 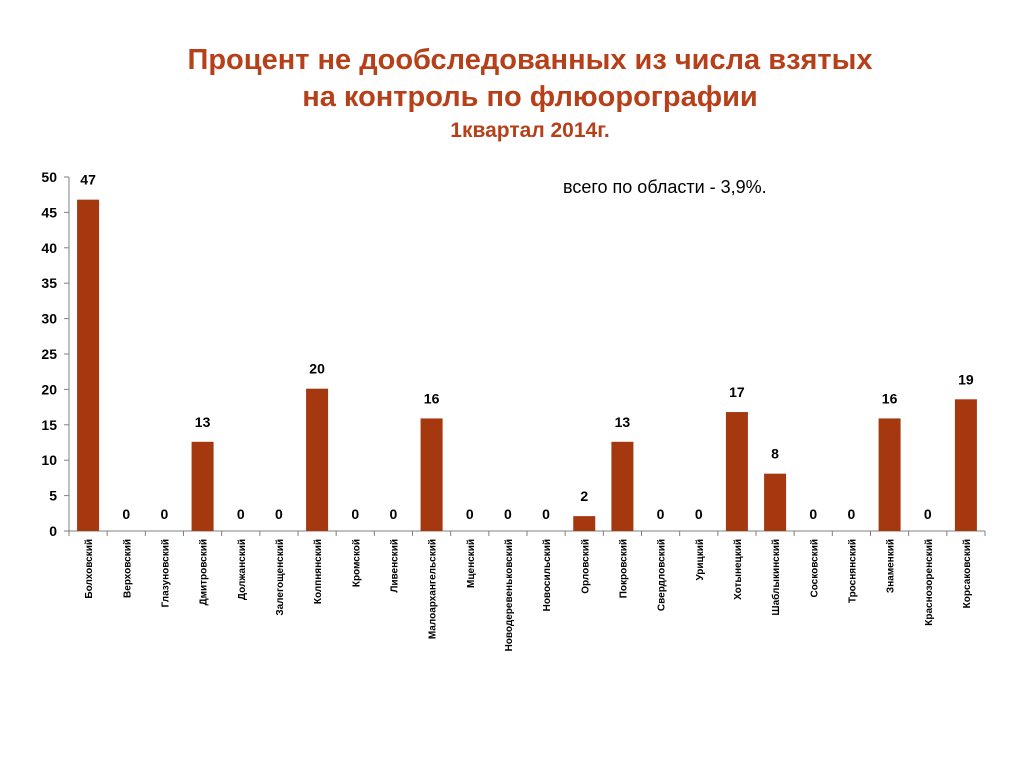 I want to click on chart-title-line-2: на контроль по флюорографии, so click(x=530, y=97).